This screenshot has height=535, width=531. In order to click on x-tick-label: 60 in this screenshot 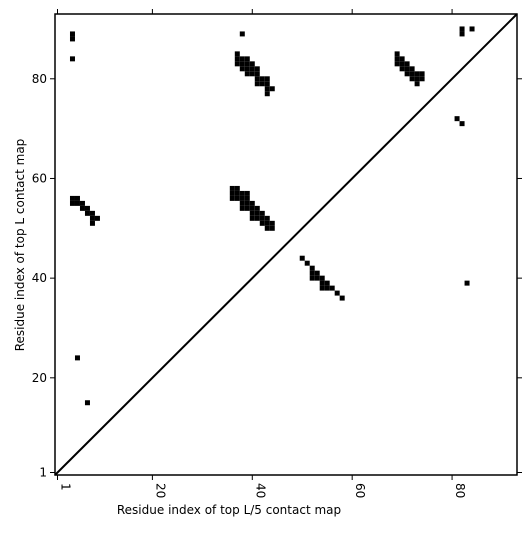, I will do `click(360, 490)`.